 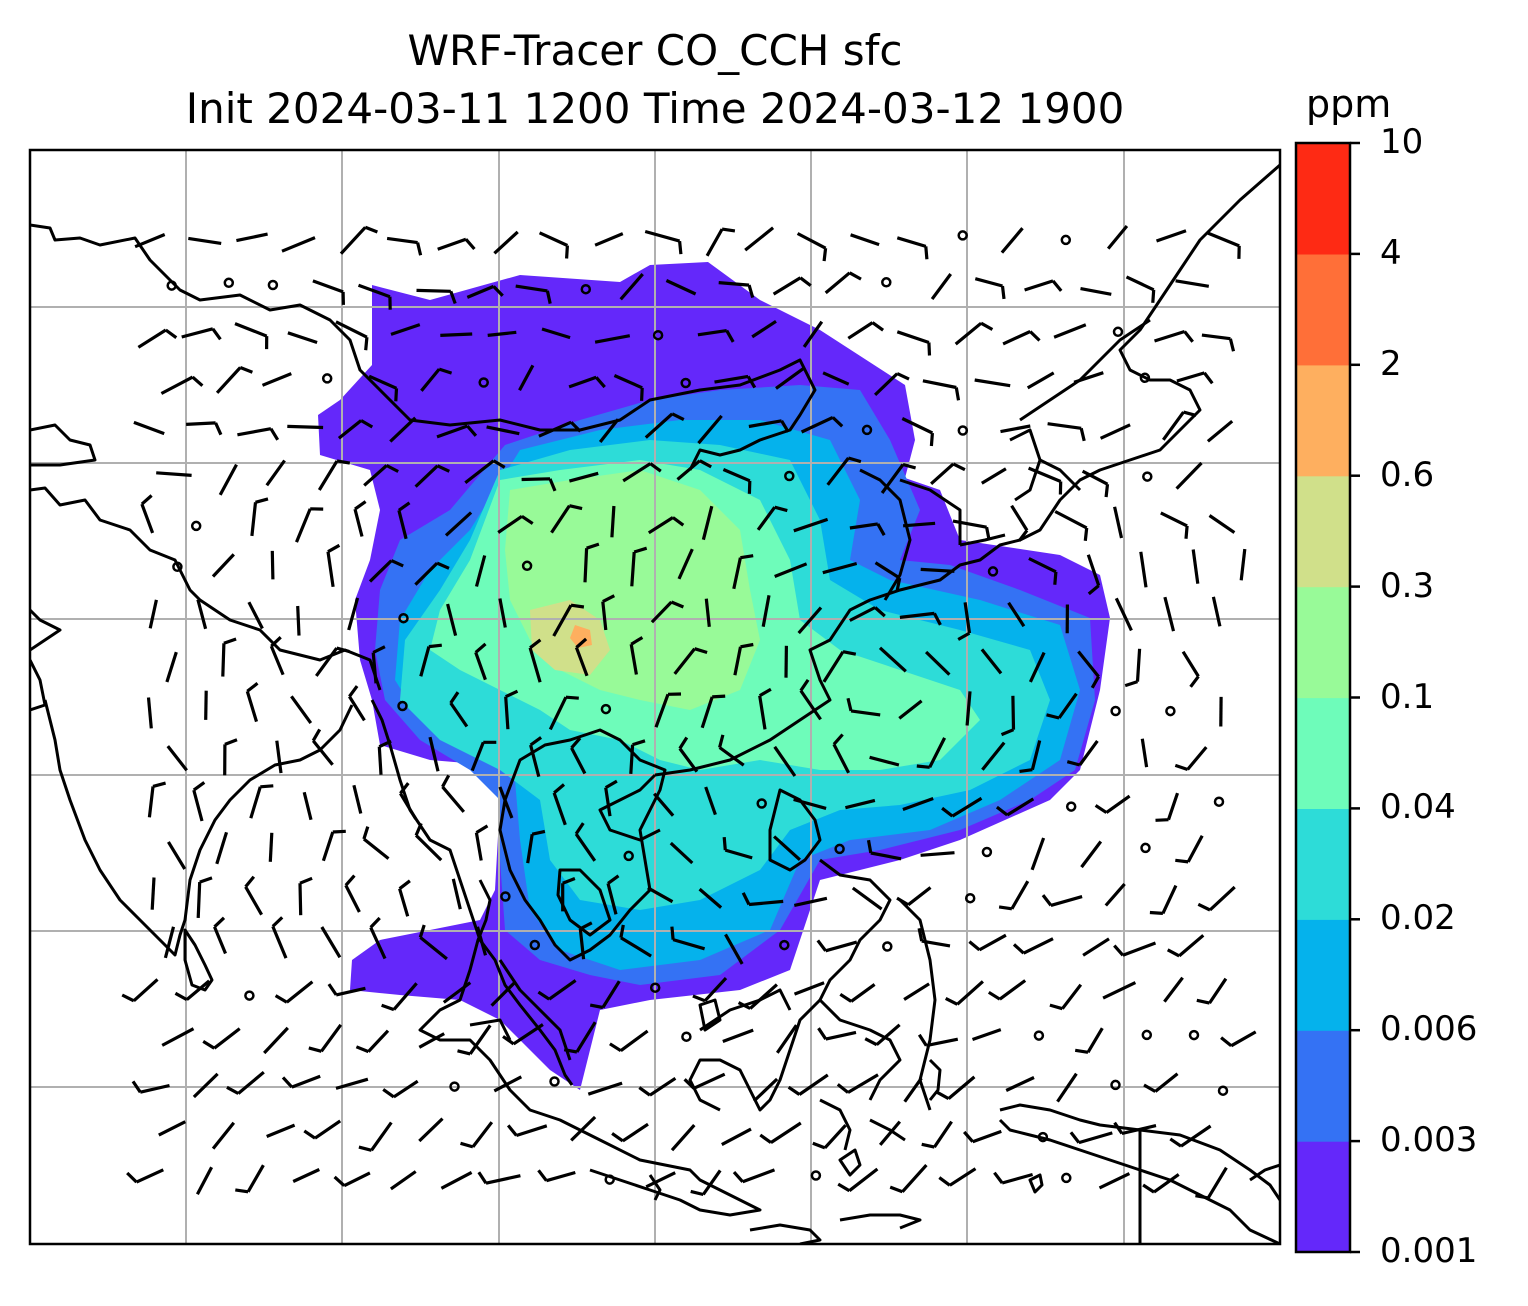 What do you see at coordinates (1429, 1029) in the screenshot?
I see `colorbar-tick-label: 0.006` at bounding box center [1429, 1029].